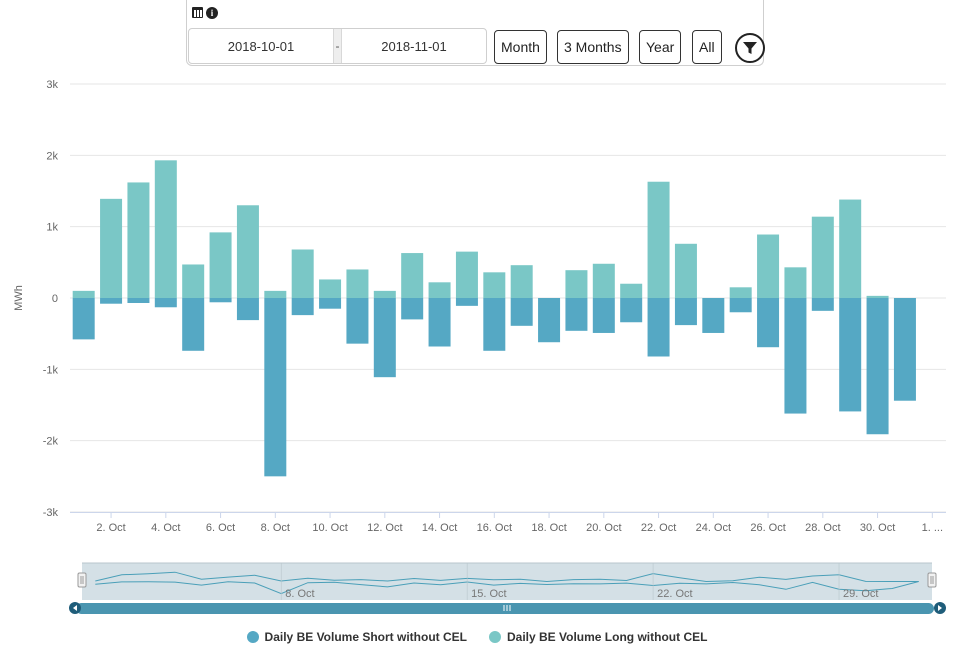  I want to click on range-3-months-button: 3 Months, so click(593, 47).